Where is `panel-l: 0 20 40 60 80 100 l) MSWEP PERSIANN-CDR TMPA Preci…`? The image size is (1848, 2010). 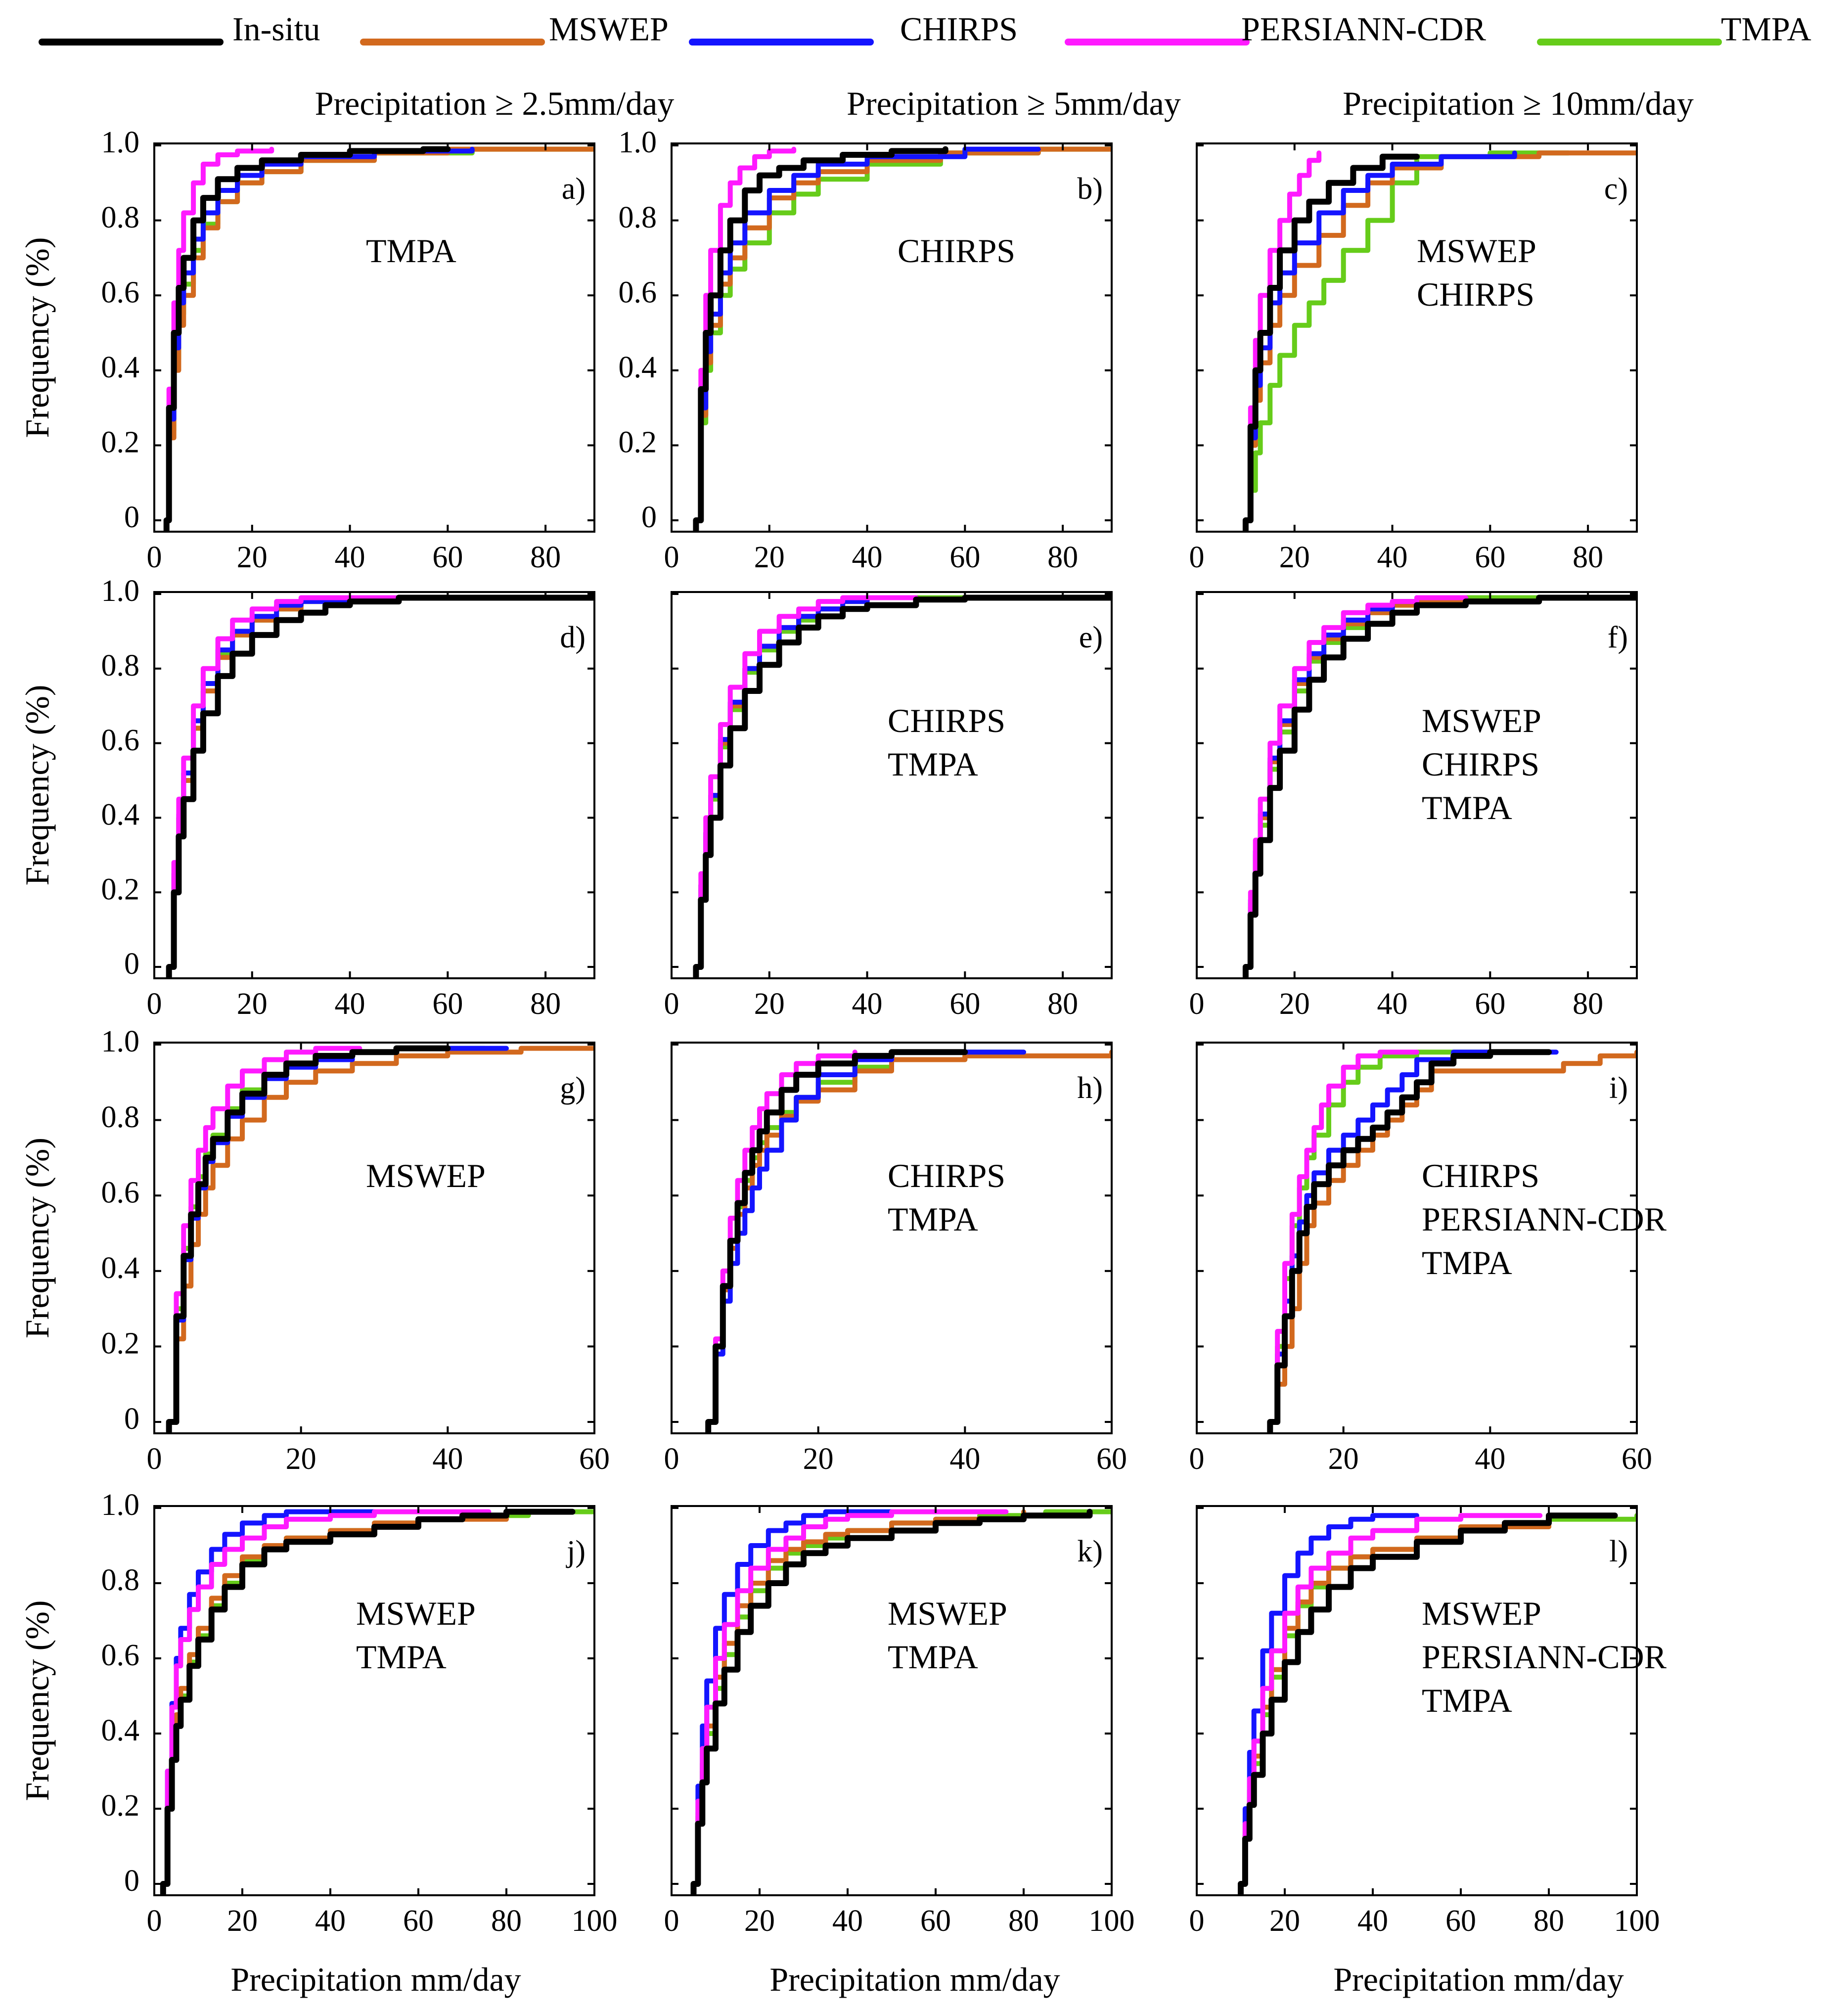
panel-l: 0 20 40 60 80 100 l) MSWEP PERSIANN-CDR TMPA Preci… is located at coordinates (1428, 1751).